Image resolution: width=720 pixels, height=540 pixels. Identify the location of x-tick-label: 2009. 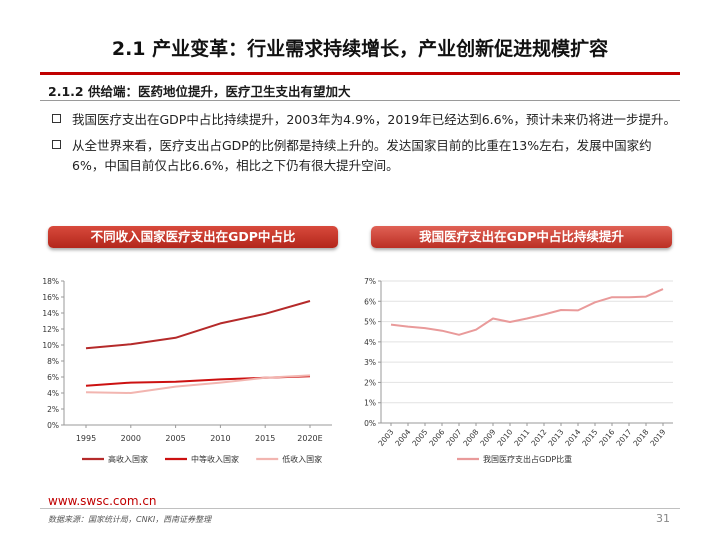
(487, 437).